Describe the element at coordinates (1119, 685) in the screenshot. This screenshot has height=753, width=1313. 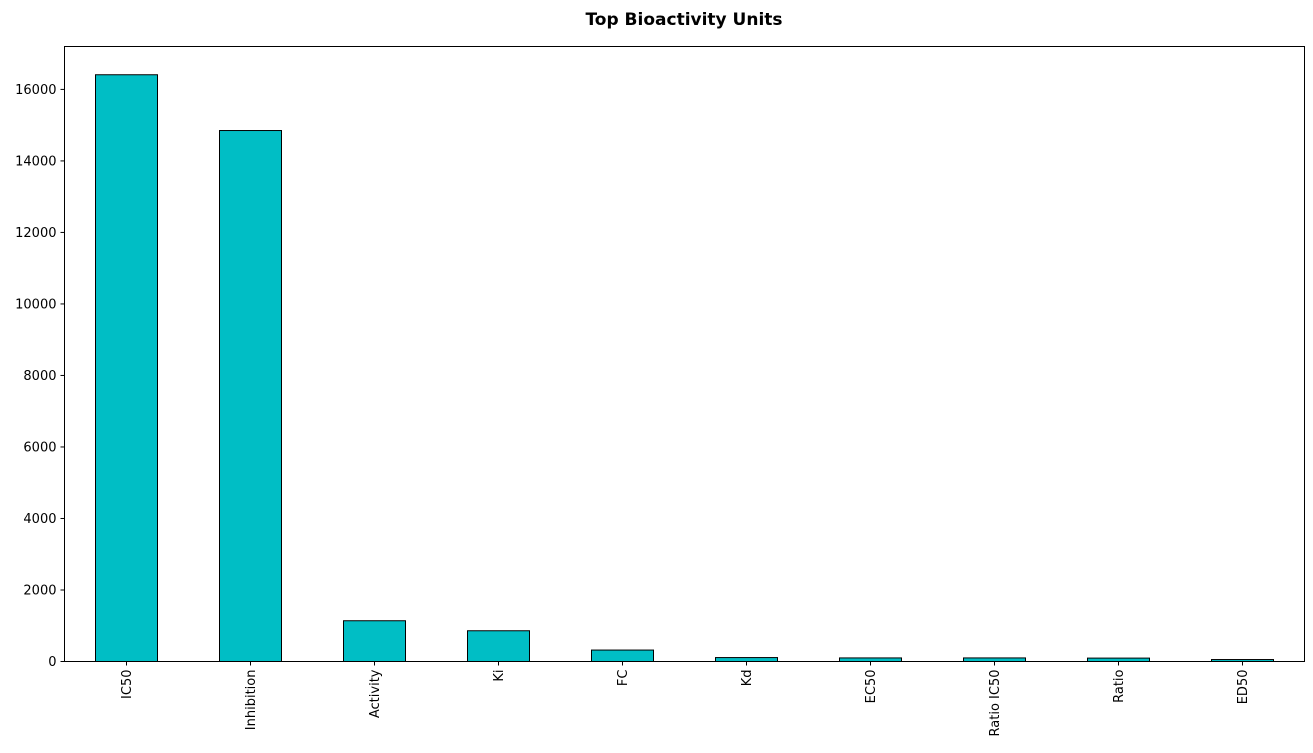
I see `x-tick-label: Ratio` at that location.